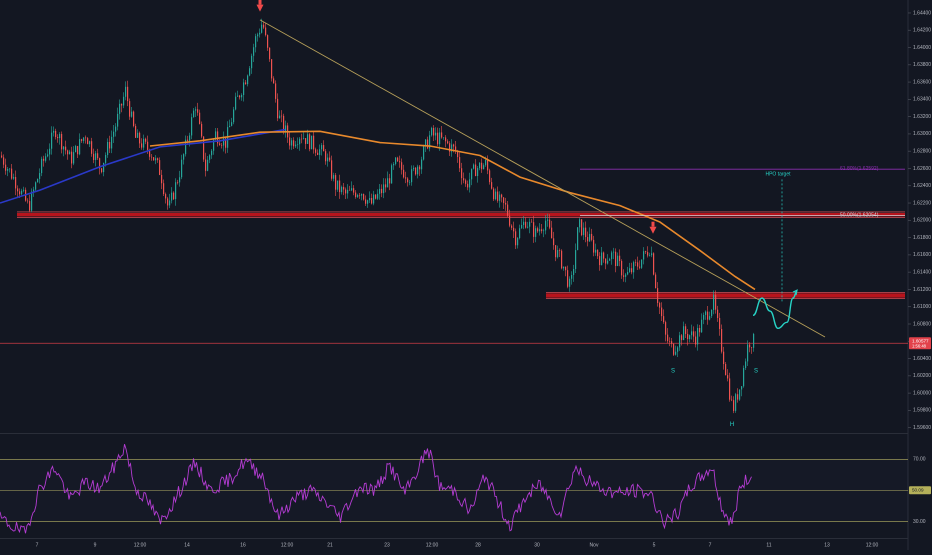 This screenshot has width=932, height=555. I want to click on price-tick-label: 1.63800, so click(922, 65).